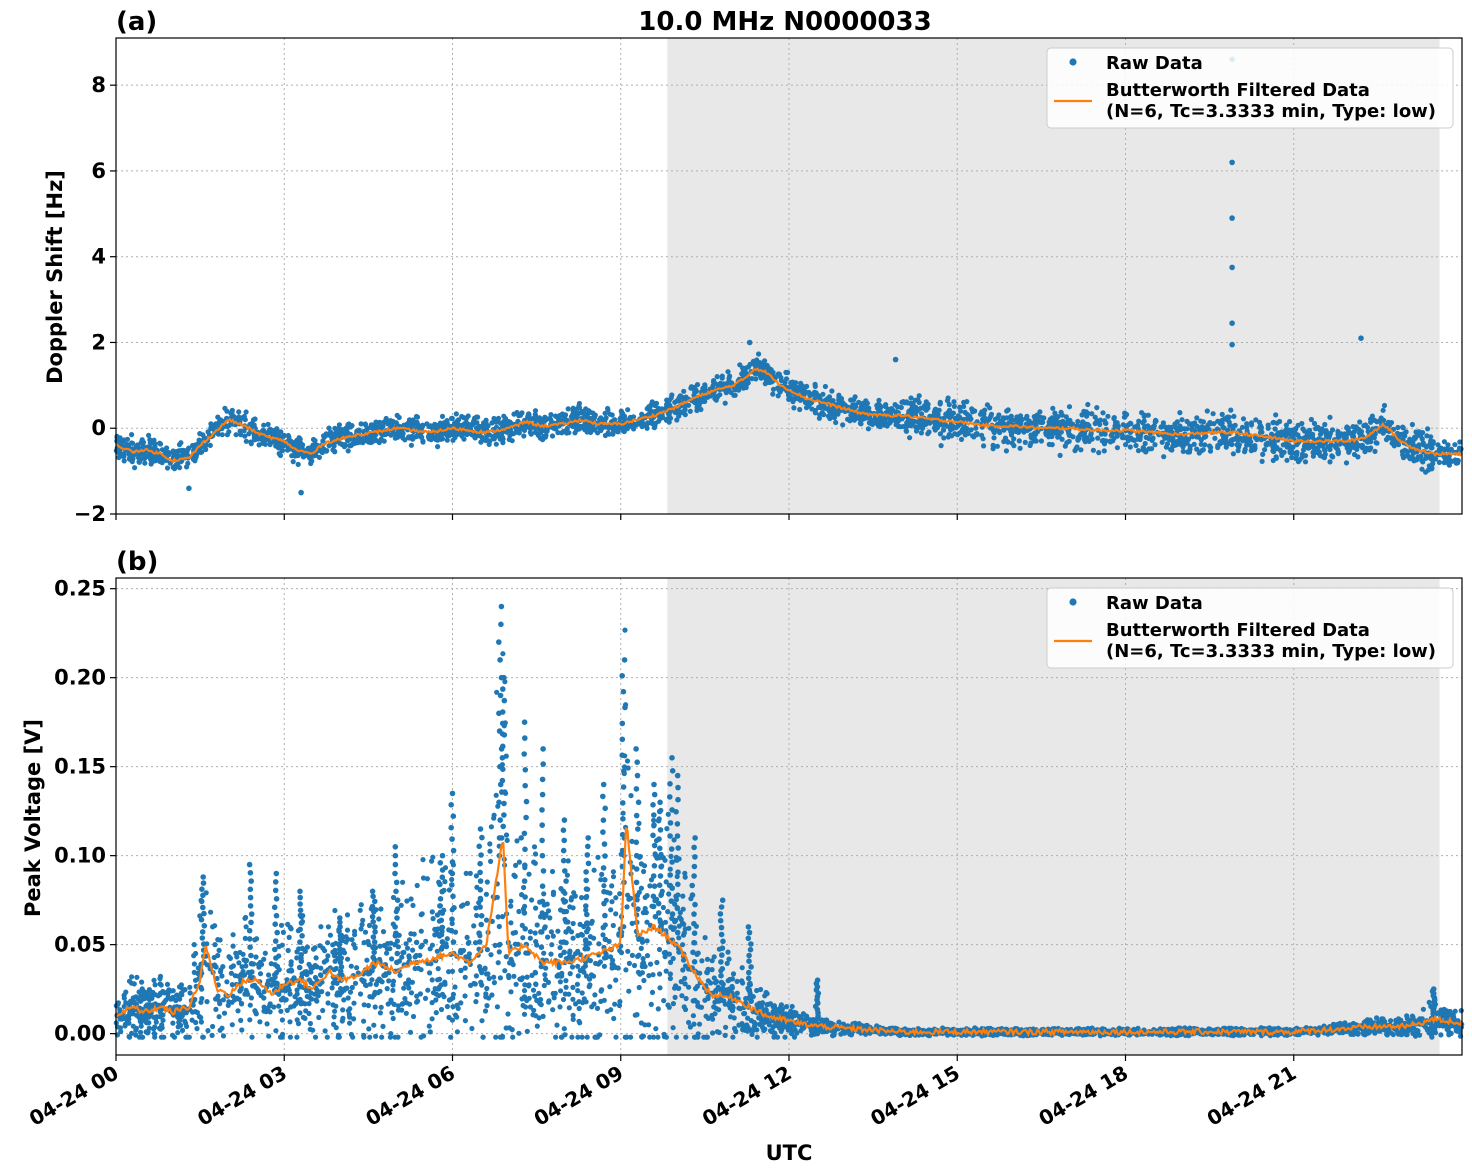 This screenshot has width=1472, height=1172. Describe the element at coordinates (98, 85) in the screenshot. I see `y-tick-label: 8` at that location.